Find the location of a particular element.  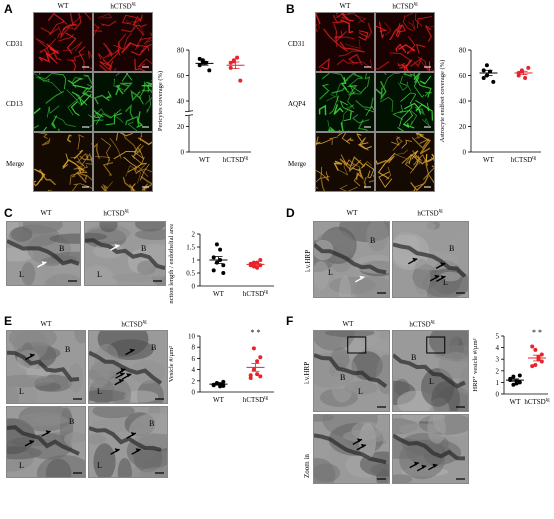

micrograph-cd31-wt is located at coordinates (345, 42).